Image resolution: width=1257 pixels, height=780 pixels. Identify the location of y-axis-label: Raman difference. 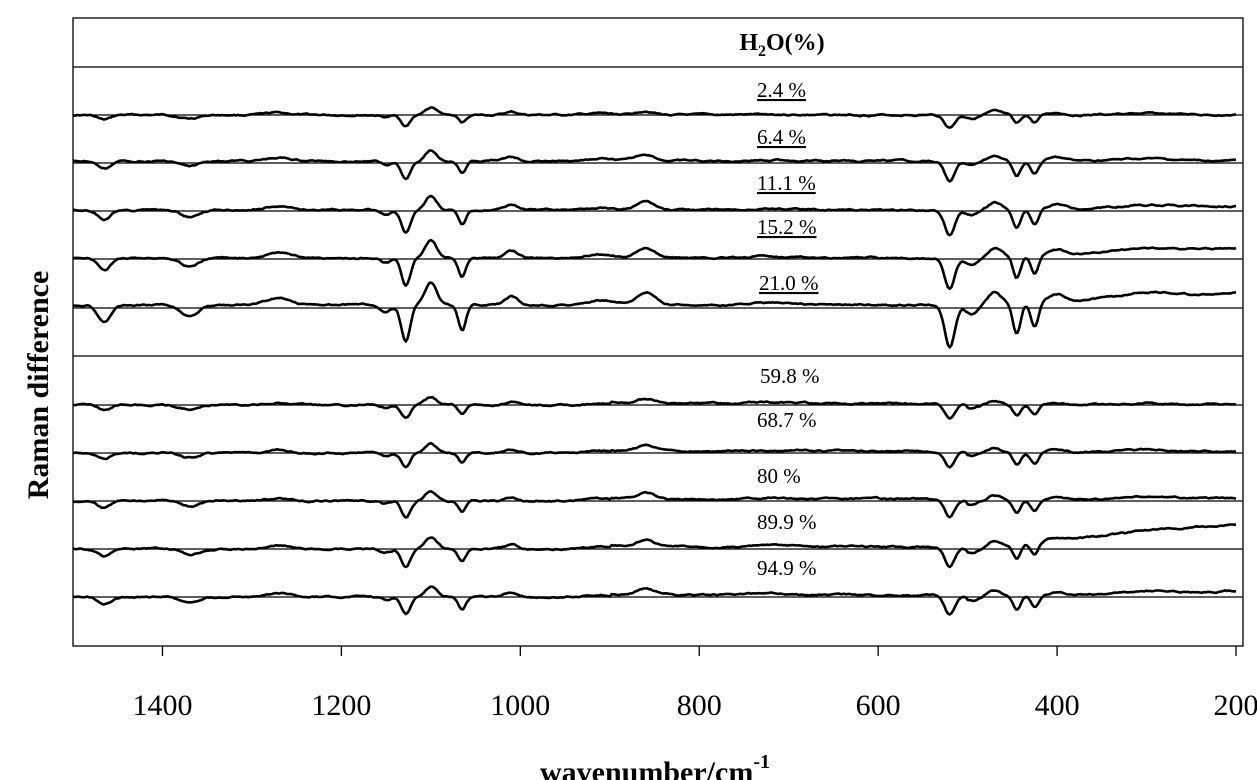
(38, 385).